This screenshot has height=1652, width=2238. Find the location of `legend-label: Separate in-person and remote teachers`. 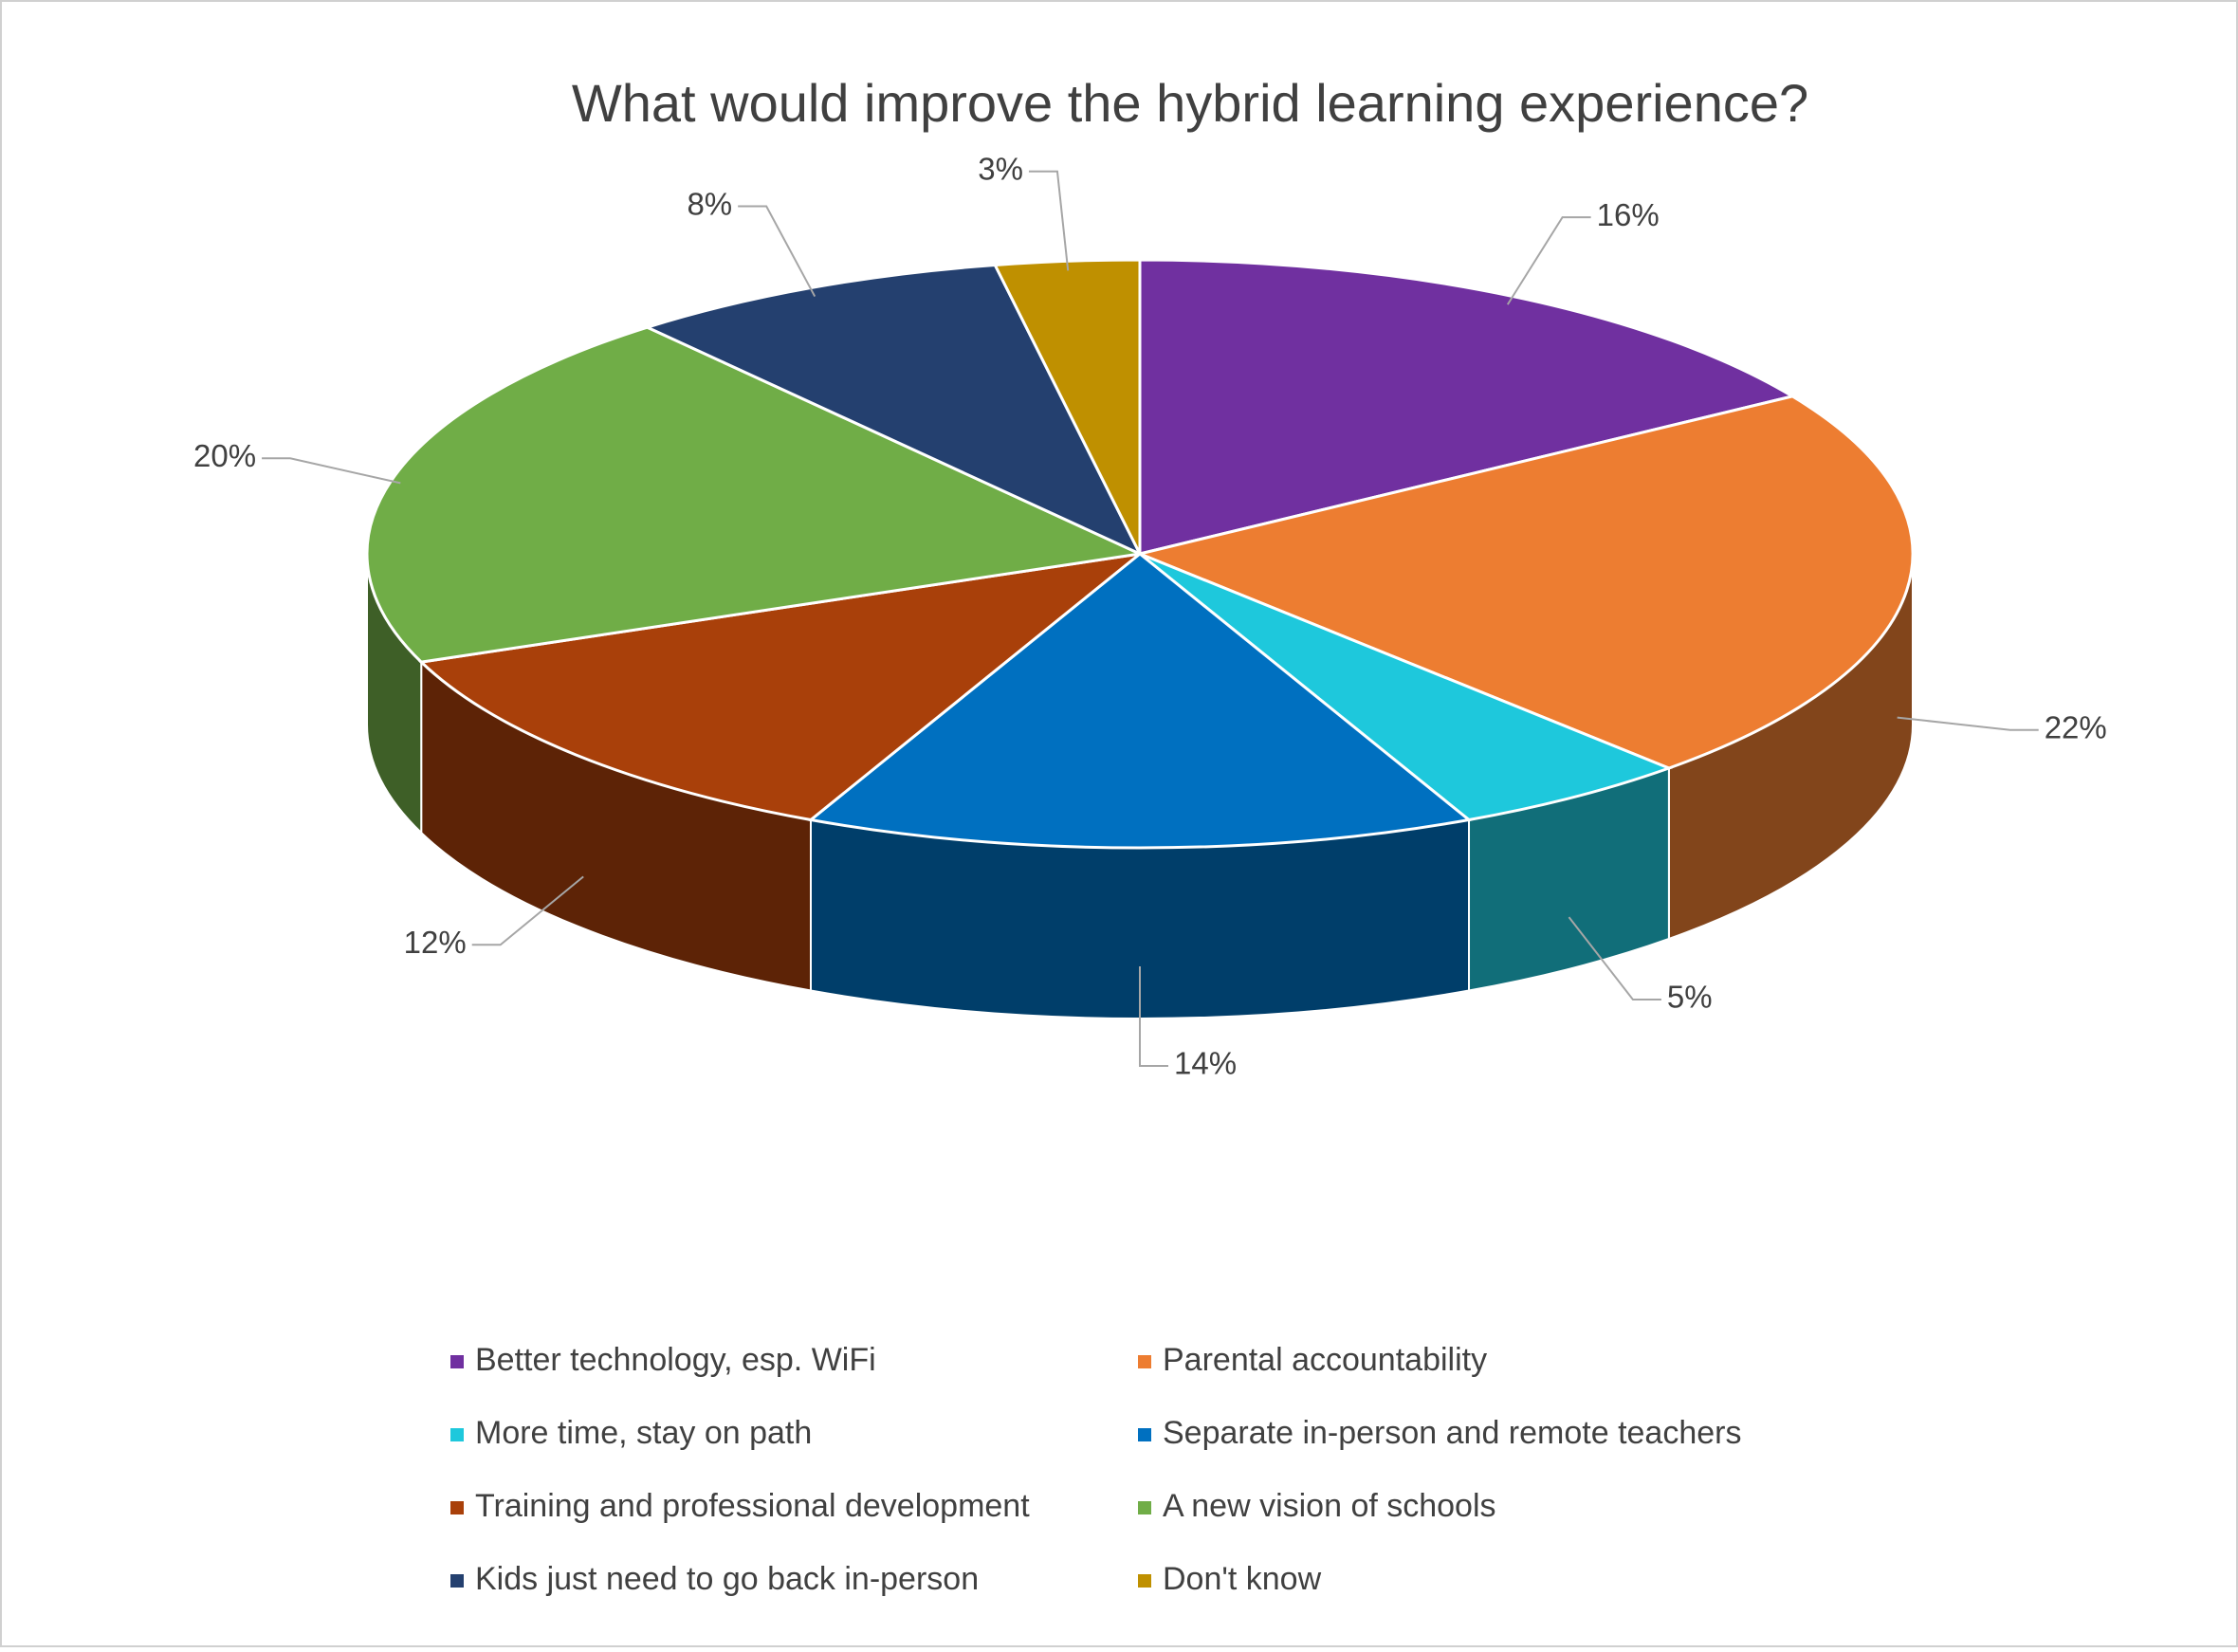

legend-label: Separate in-person and remote teachers is located at coordinates (1452, 1433).